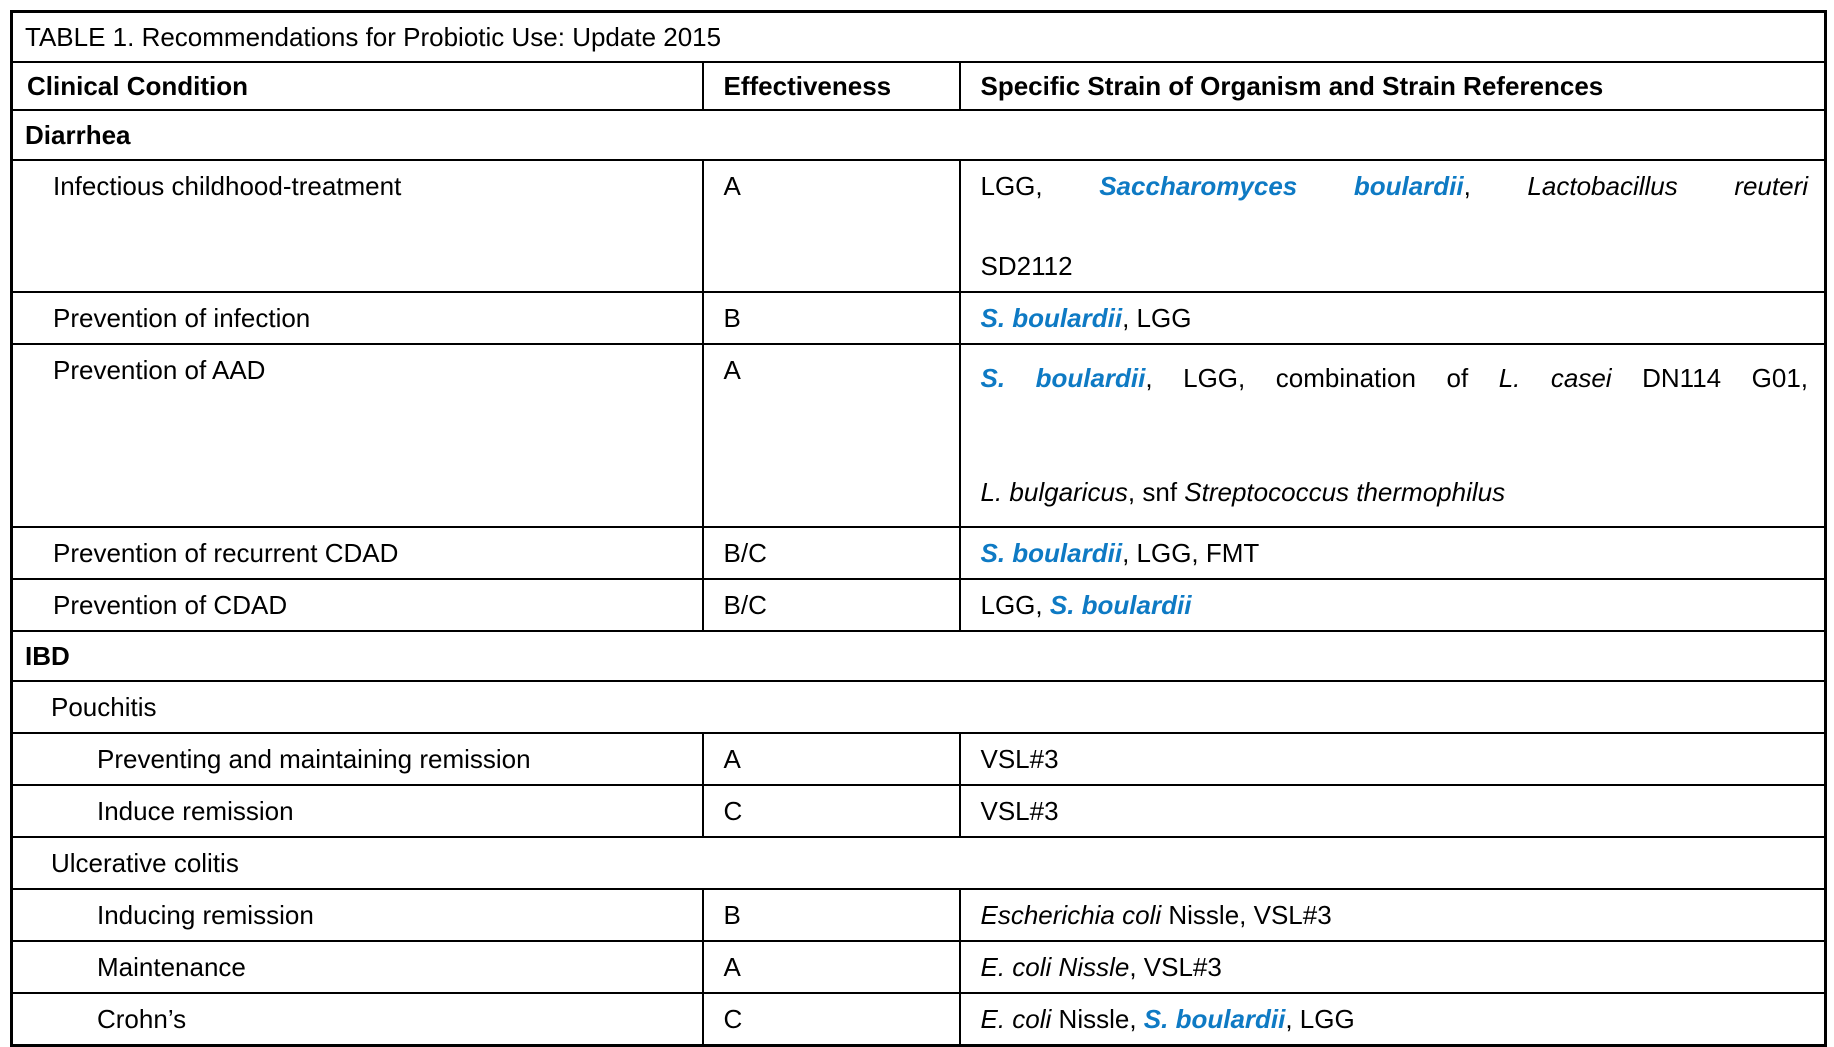  What do you see at coordinates (1392, 1019) in the screenshot?
I see `strains-cell: E. coli Nissle, S. boulardii, LGG` at bounding box center [1392, 1019].